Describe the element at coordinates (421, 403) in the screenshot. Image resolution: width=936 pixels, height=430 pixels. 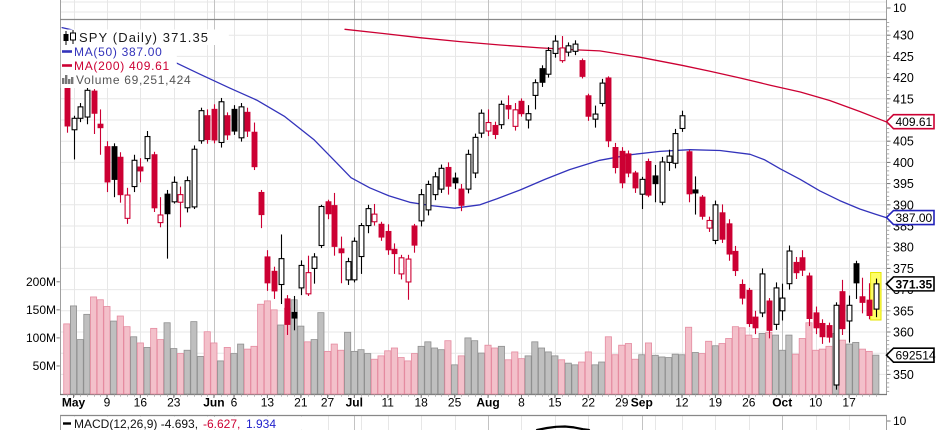
I see `x-axis-week-label: 18` at that location.